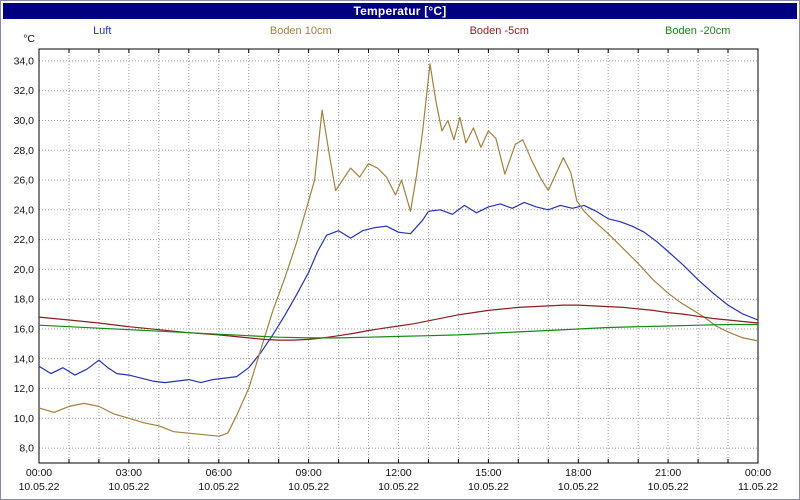  What do you see at coordinates (29, 39) in the screenshot?
I see `svg-text: °C` at bounding box center [29, 39].